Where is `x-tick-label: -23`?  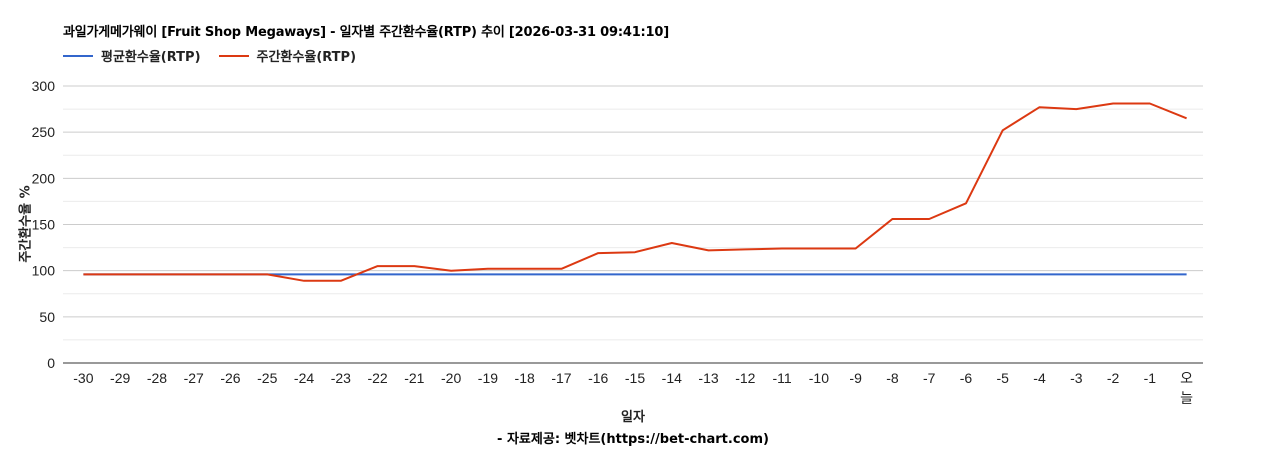
x-tick-label: -23 is located at coordinates (341, 378).